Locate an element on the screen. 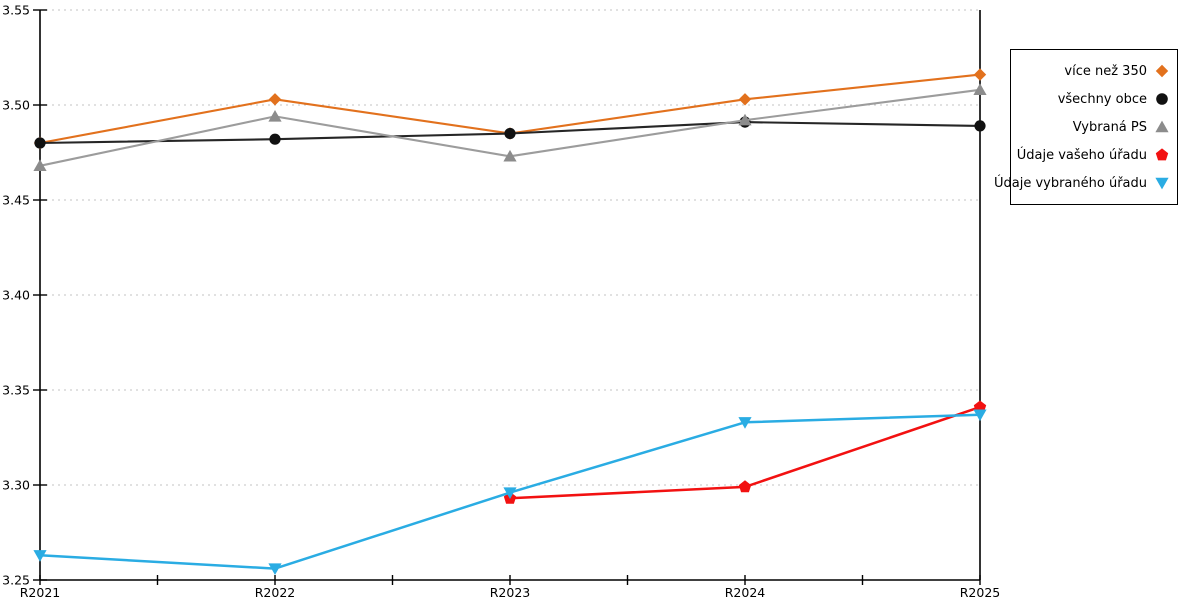 Image resolution: width=1200 pixels, height=600 pixels. y-tick-label: 3.45 is located at coordinates (16, 200).